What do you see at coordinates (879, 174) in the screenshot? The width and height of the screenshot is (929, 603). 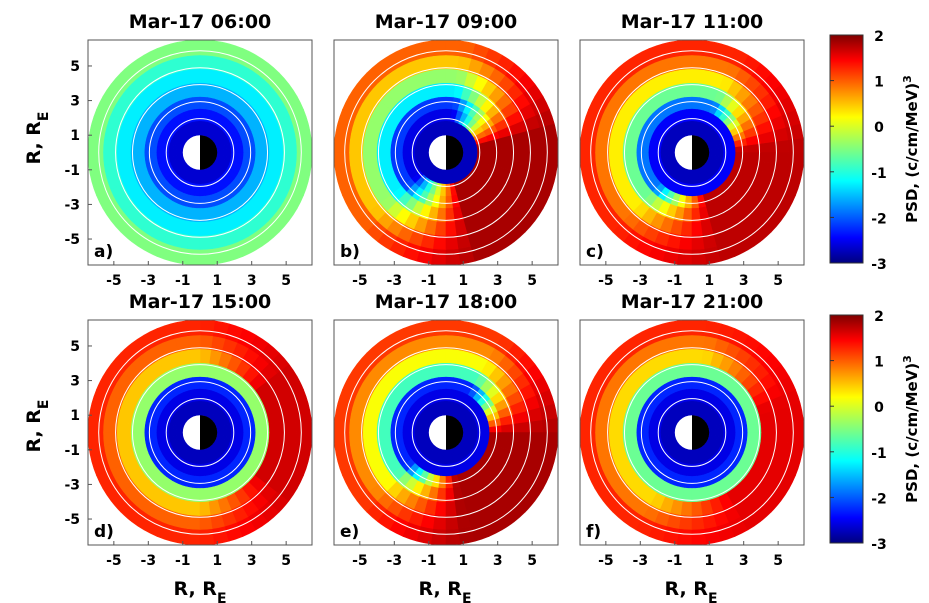 I see `colorbar-tick-label: -1` at bounding box center [879, 174].